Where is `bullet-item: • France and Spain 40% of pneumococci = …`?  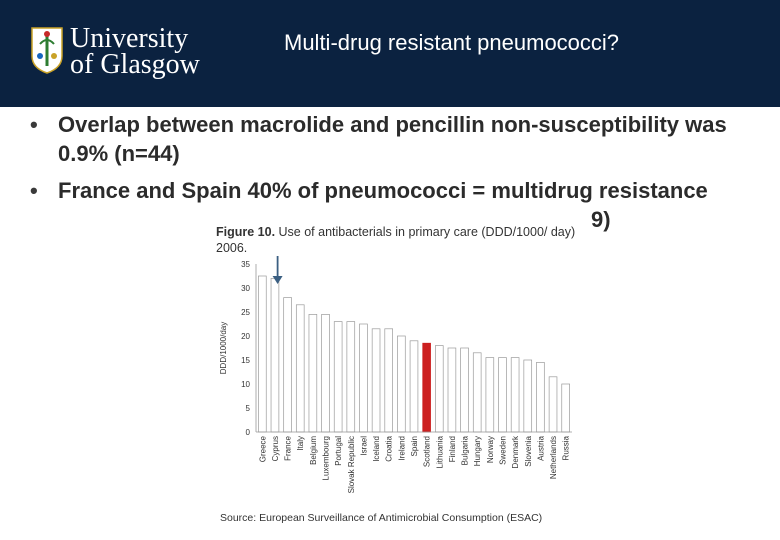
bullet-item: • France and Spain 40% of pneumococci = … is located at coordinates (395, 204).